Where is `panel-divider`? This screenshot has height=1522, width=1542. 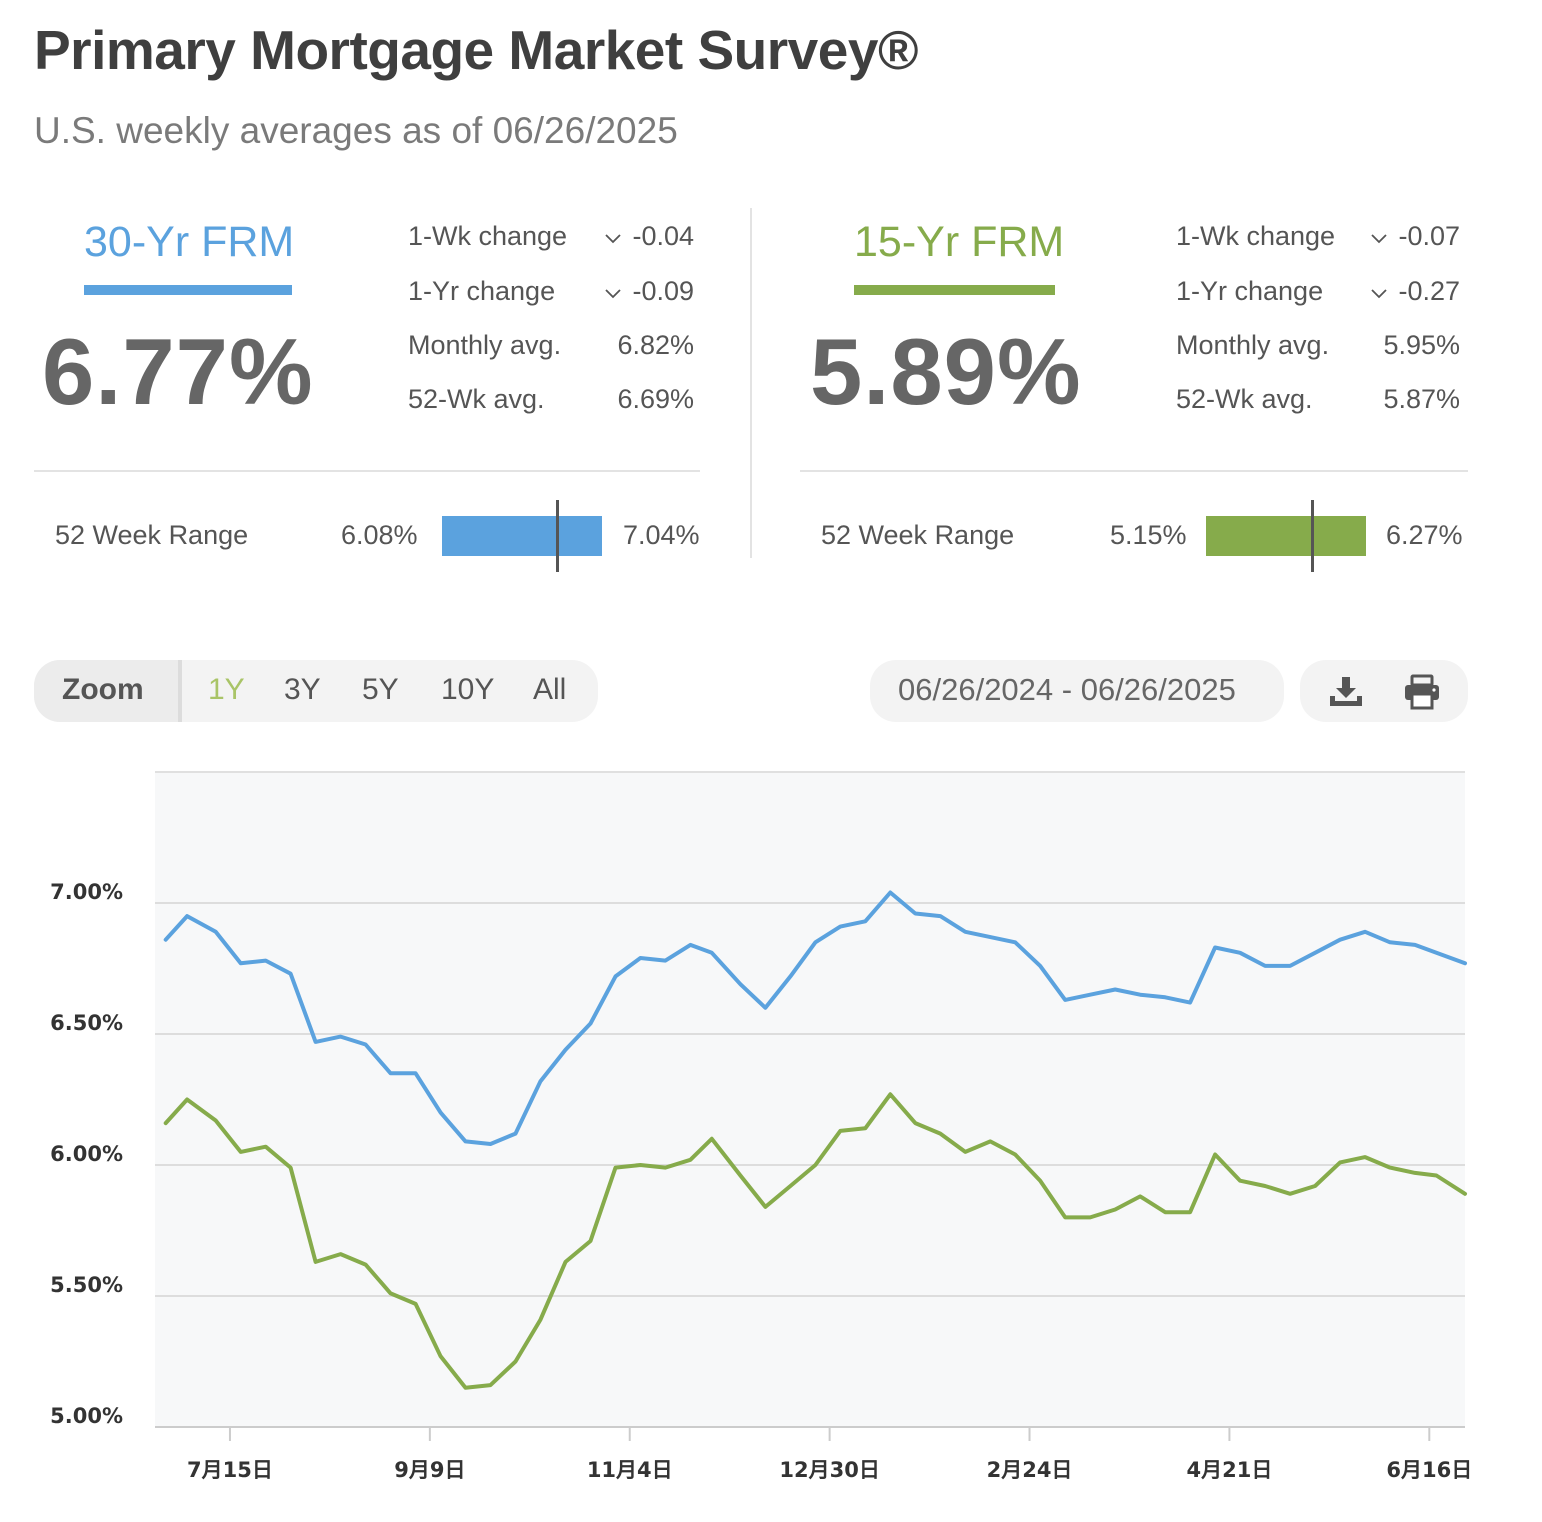 panel-divider is located at coordinates (751, 383).